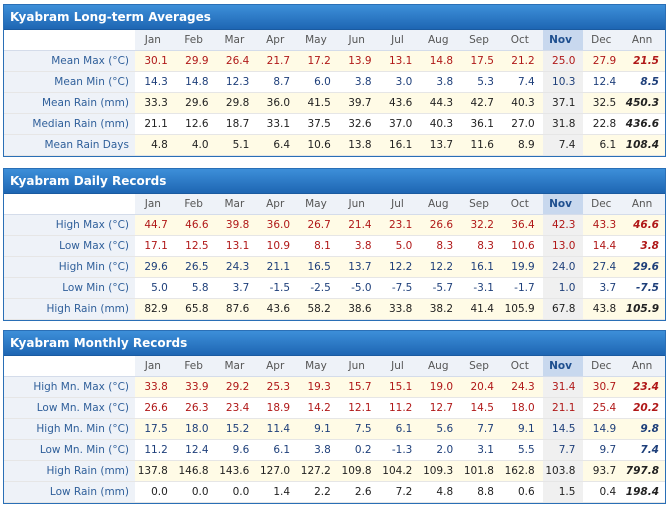 The image size is (669, 512). What do you see at coordinates (522, 450) in the screenshot?
I see `value-cell: 5.5` at bounding box center [522, 450].